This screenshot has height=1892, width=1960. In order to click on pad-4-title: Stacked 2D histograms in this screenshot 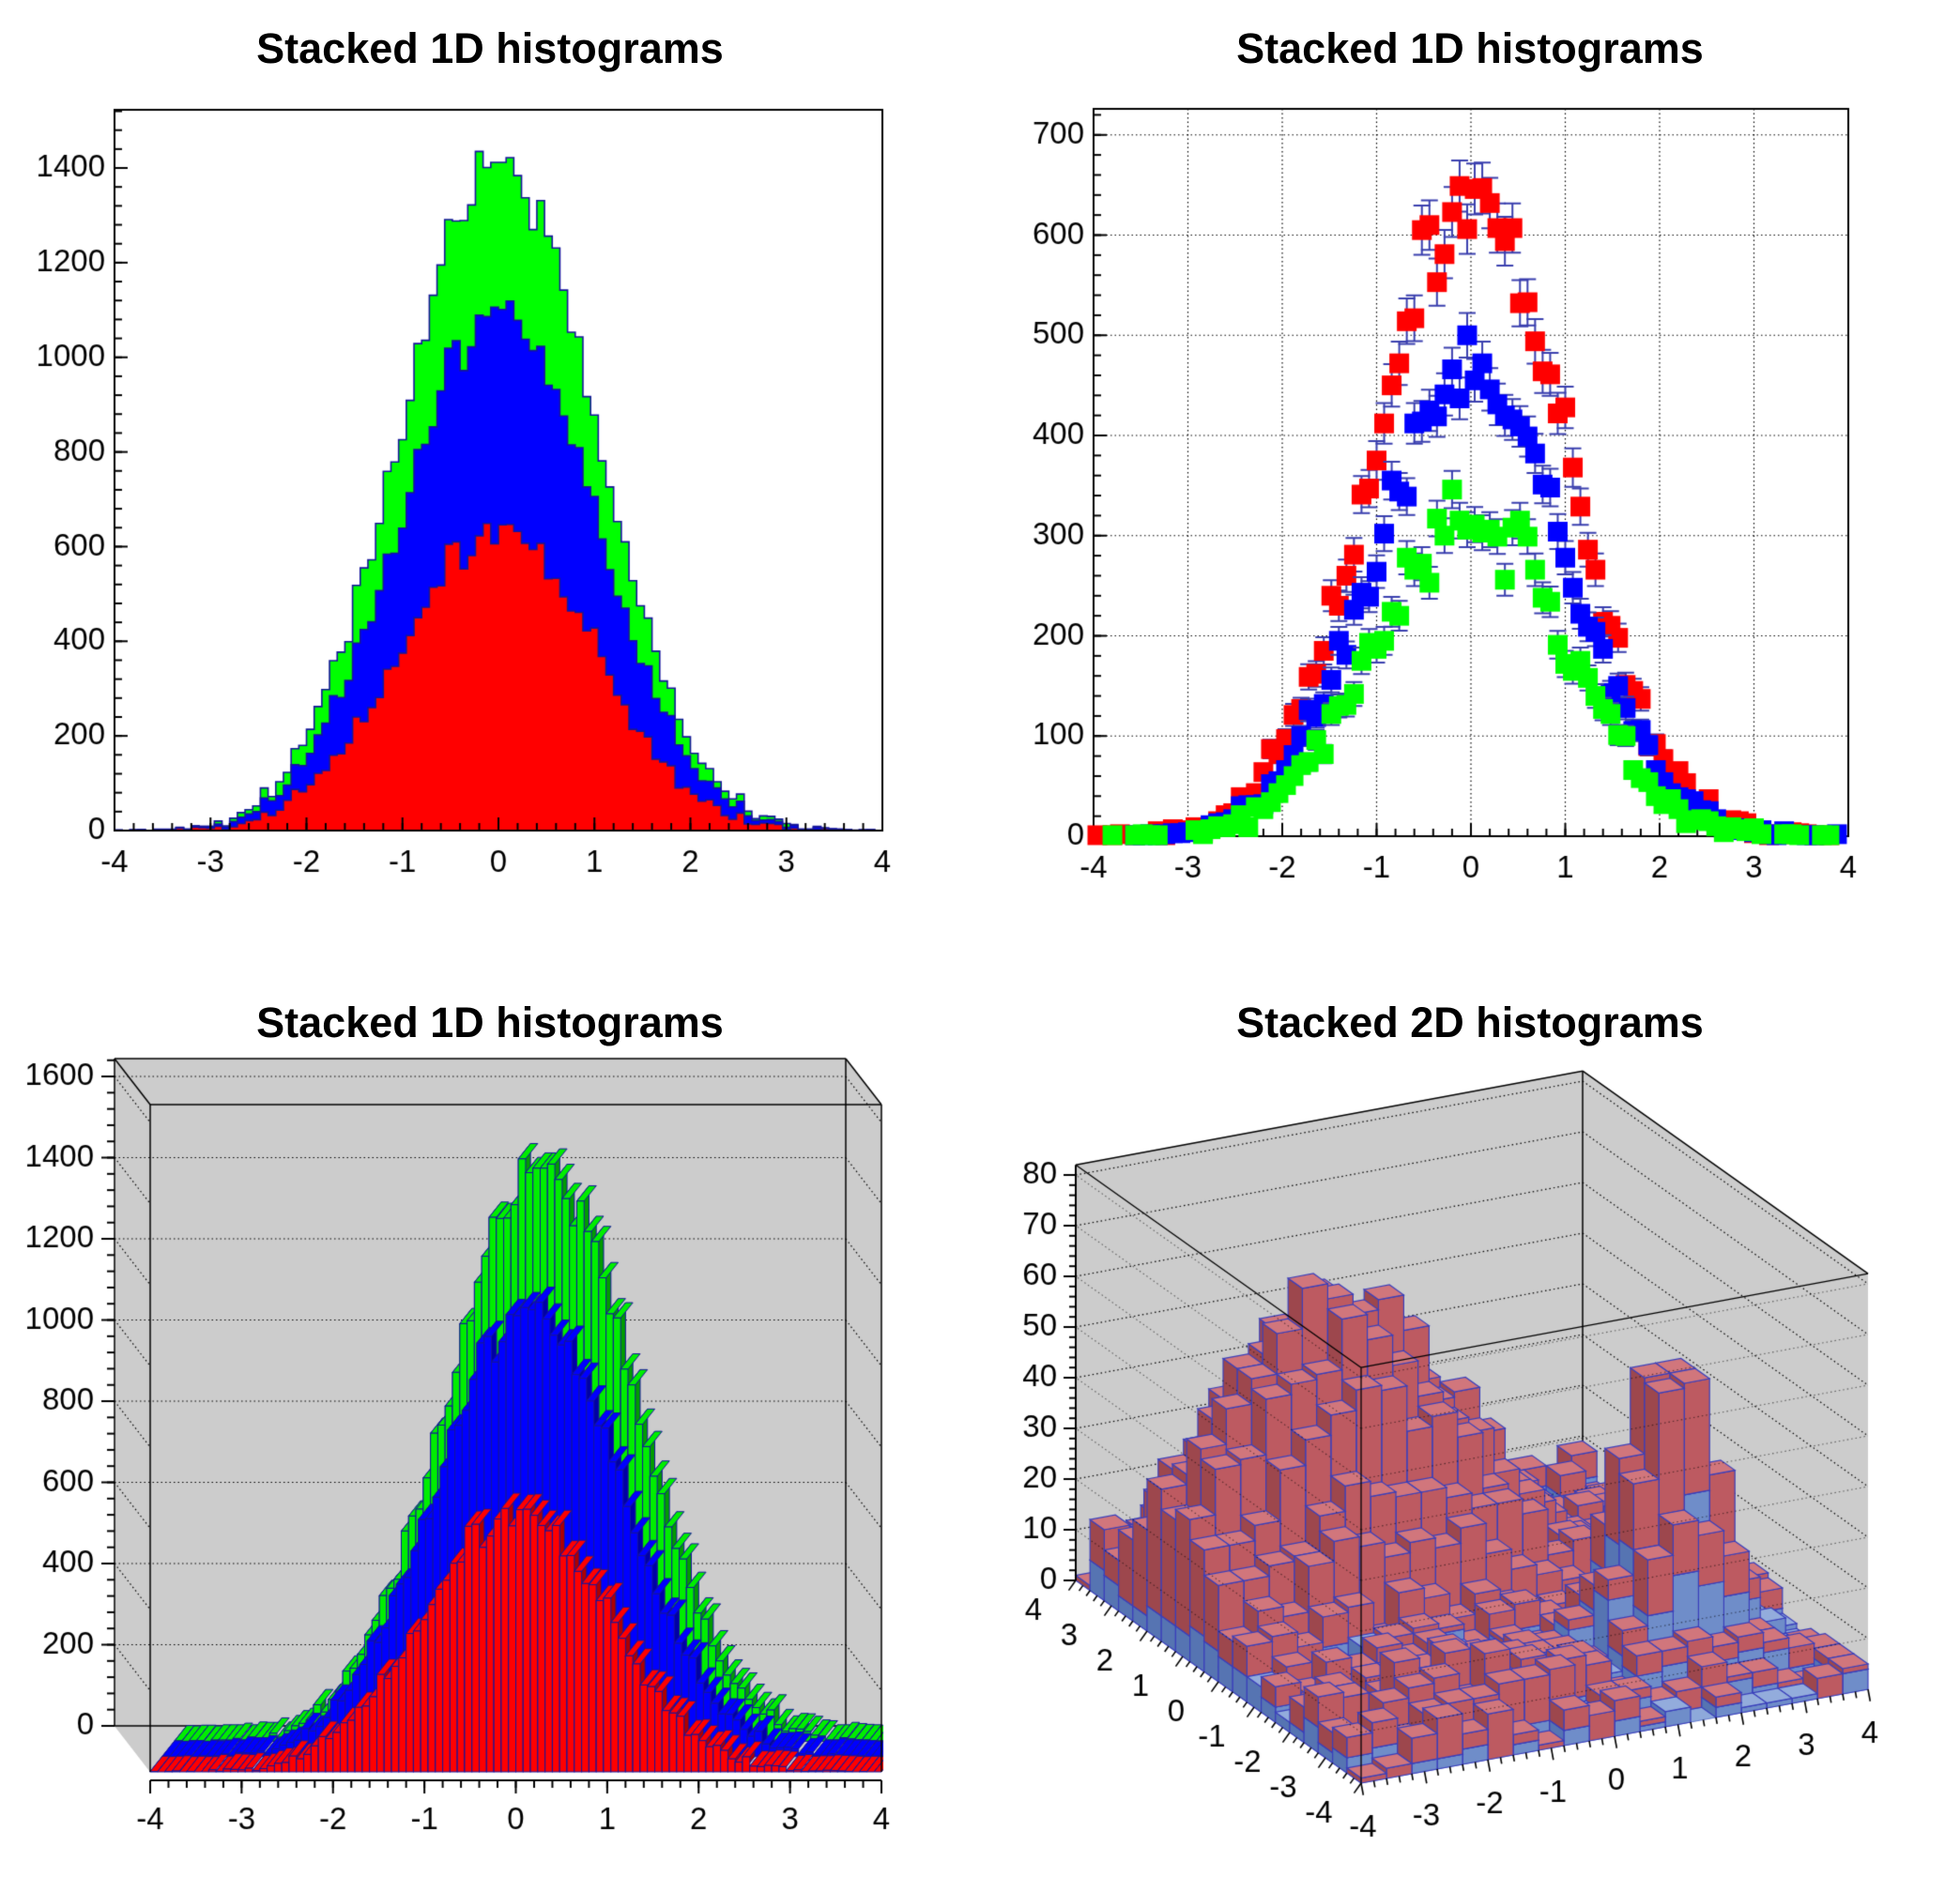, I will do `click(1470, 1023)`.